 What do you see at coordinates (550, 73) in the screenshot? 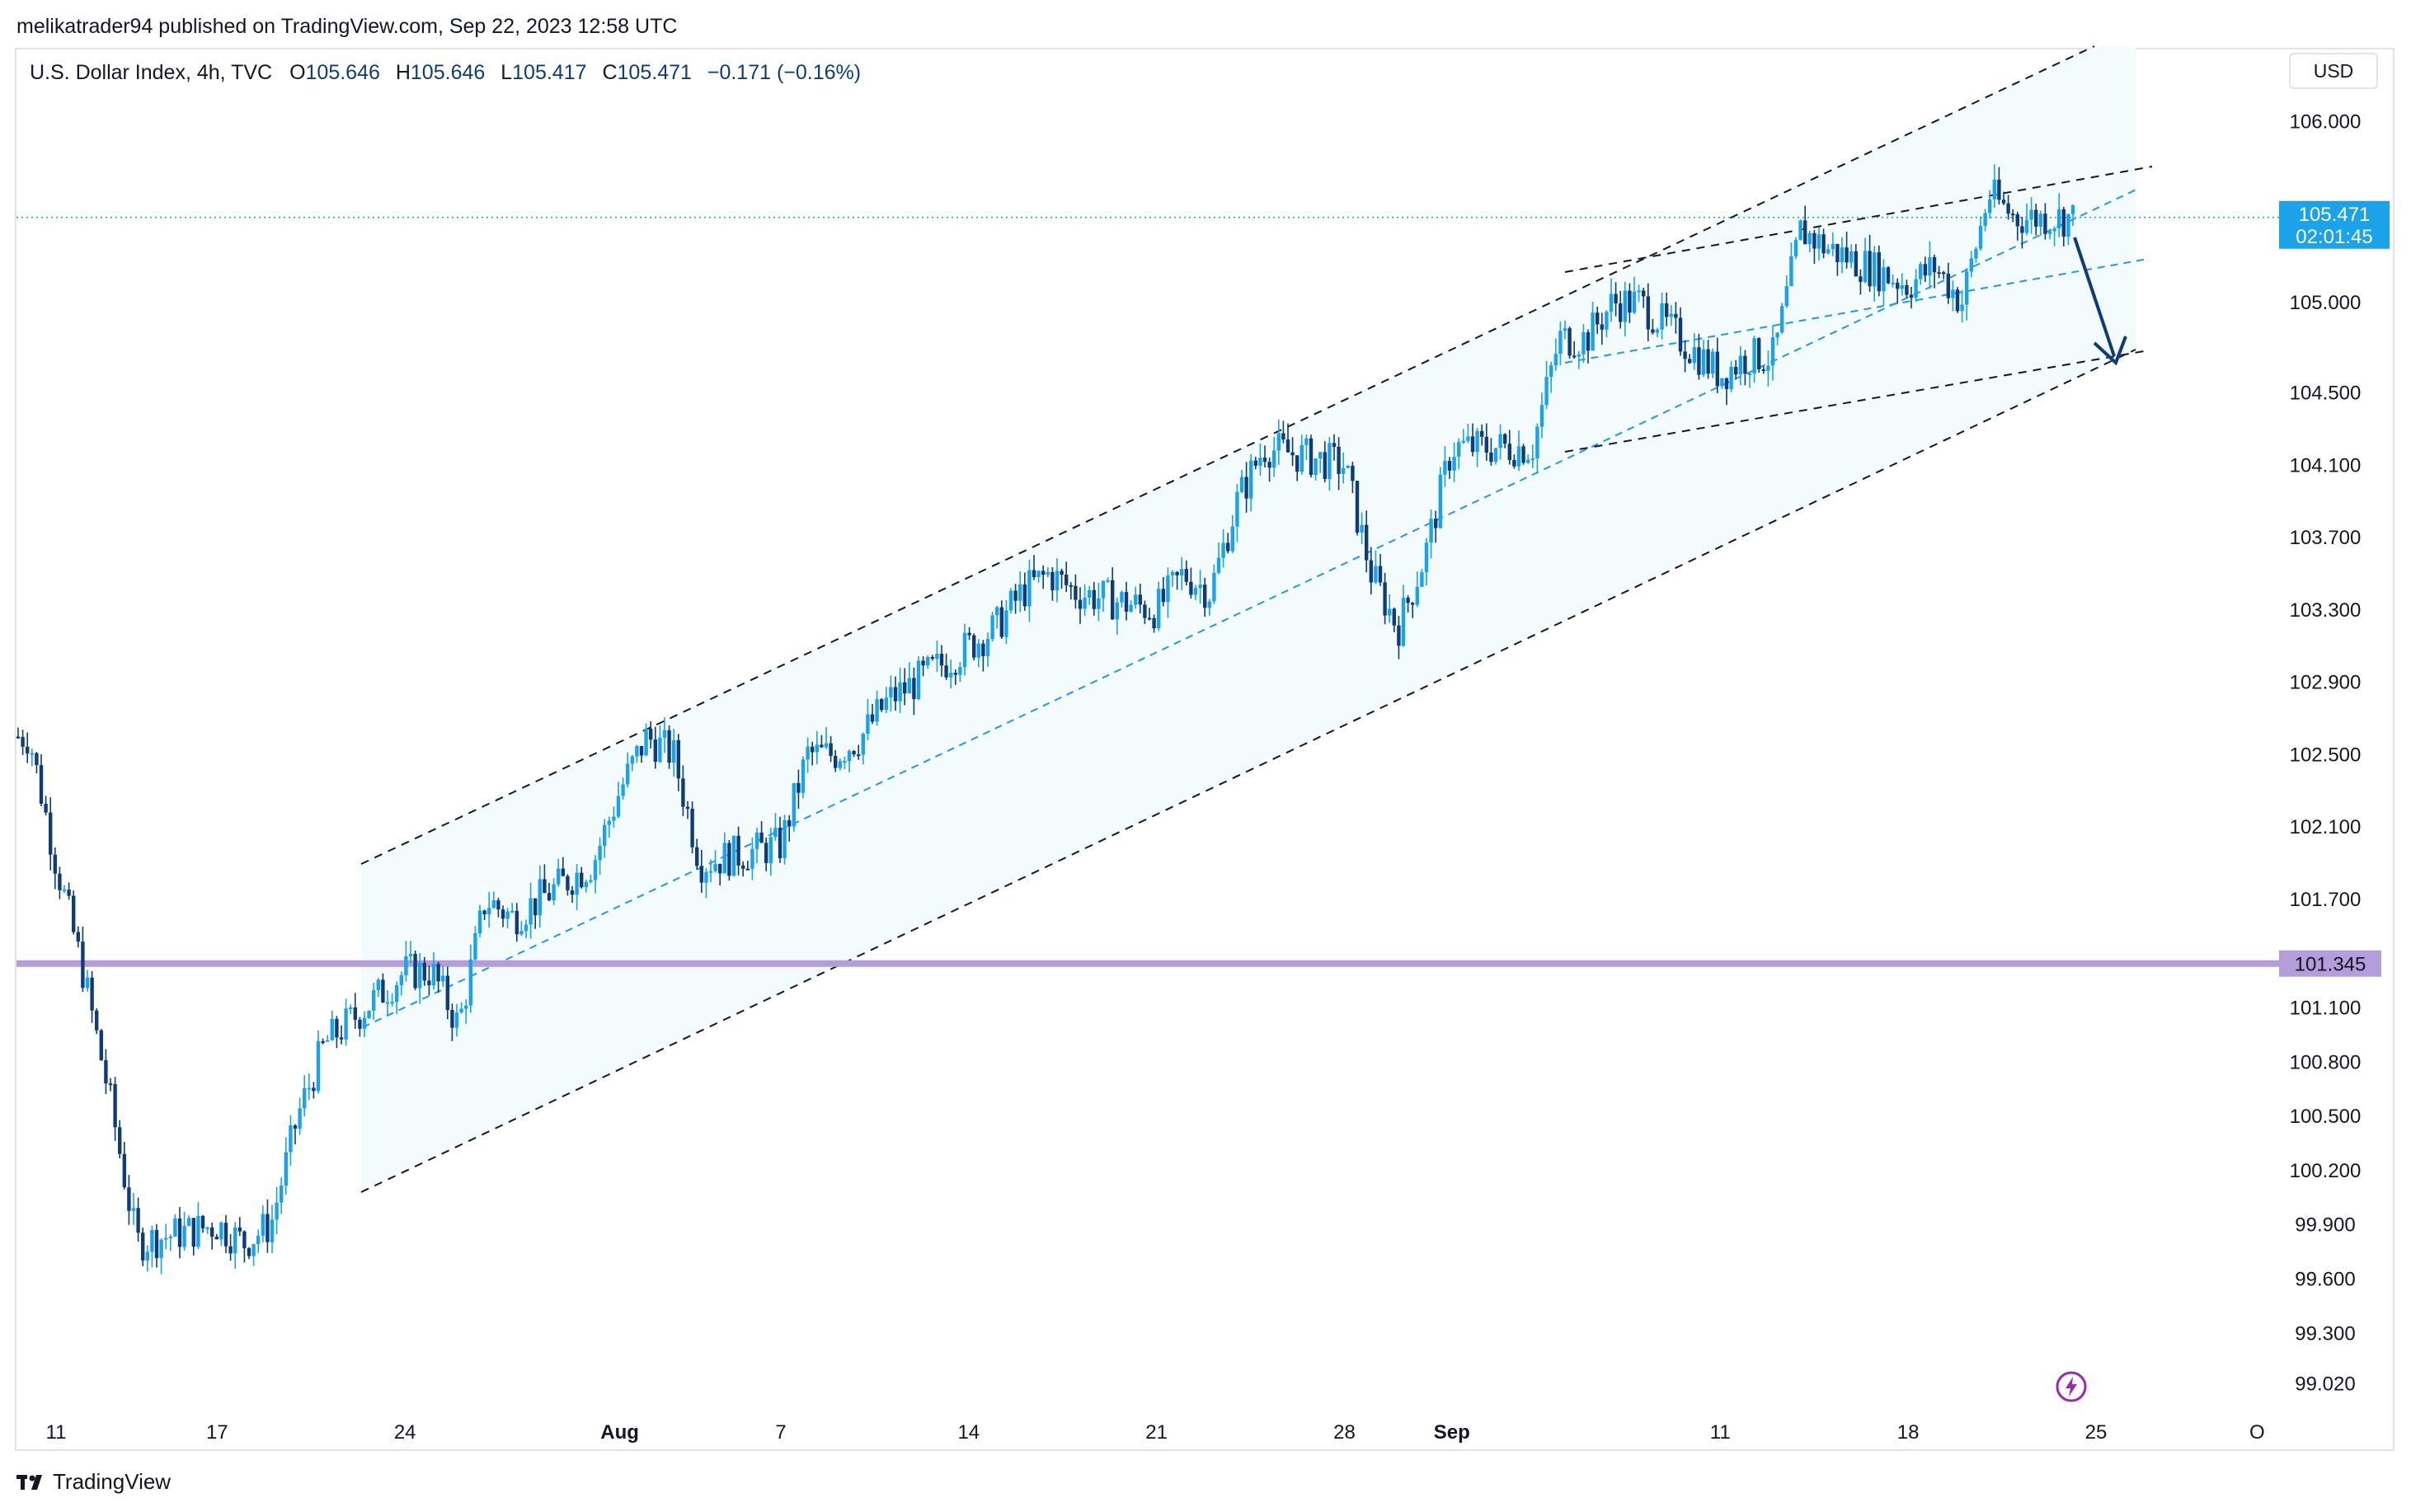
I see `low-value: 105.417` at bounding box center [550, 73].